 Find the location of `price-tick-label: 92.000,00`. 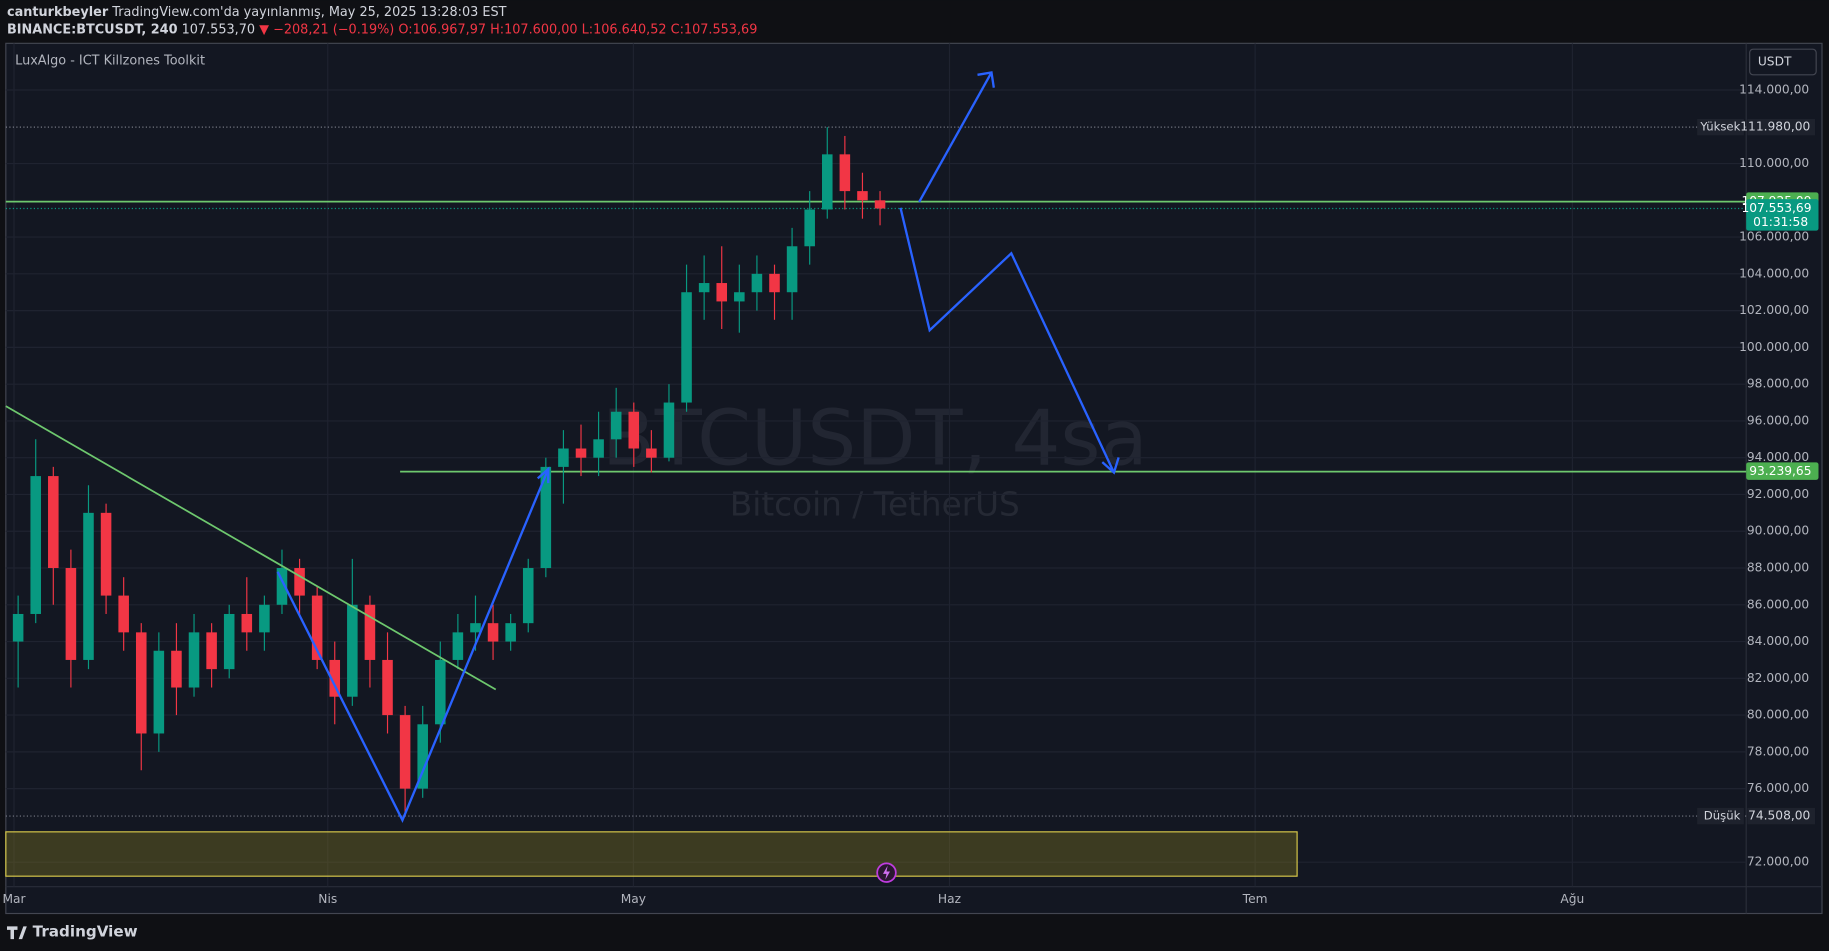

price-tick-label: 92.000,00 is located at coordinates (1778, 494).